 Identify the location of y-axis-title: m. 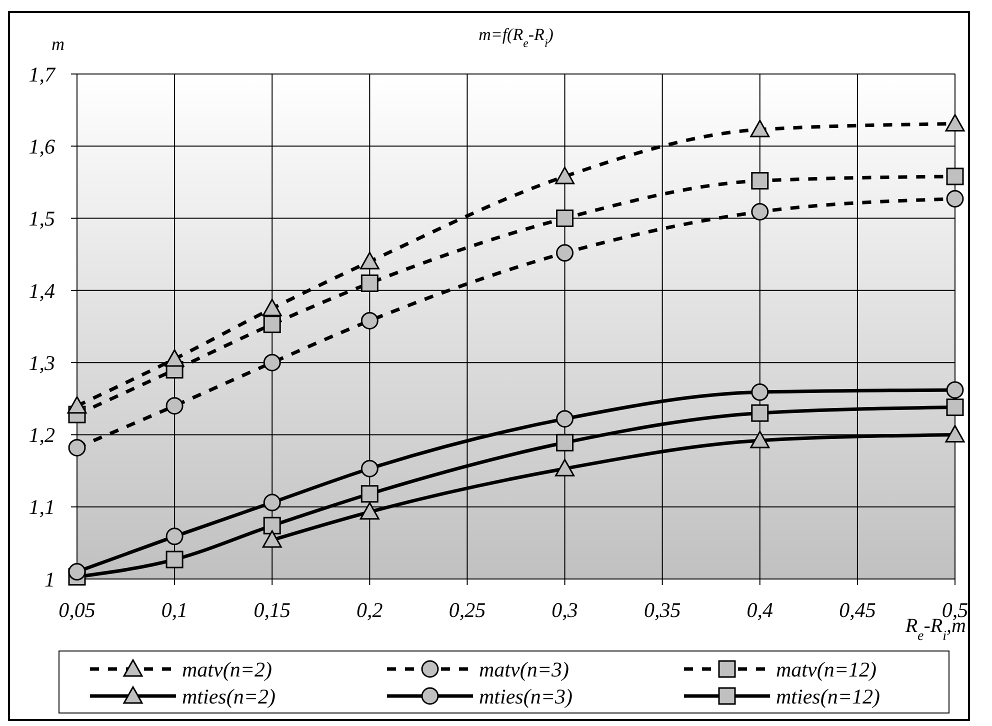
(58, 44).